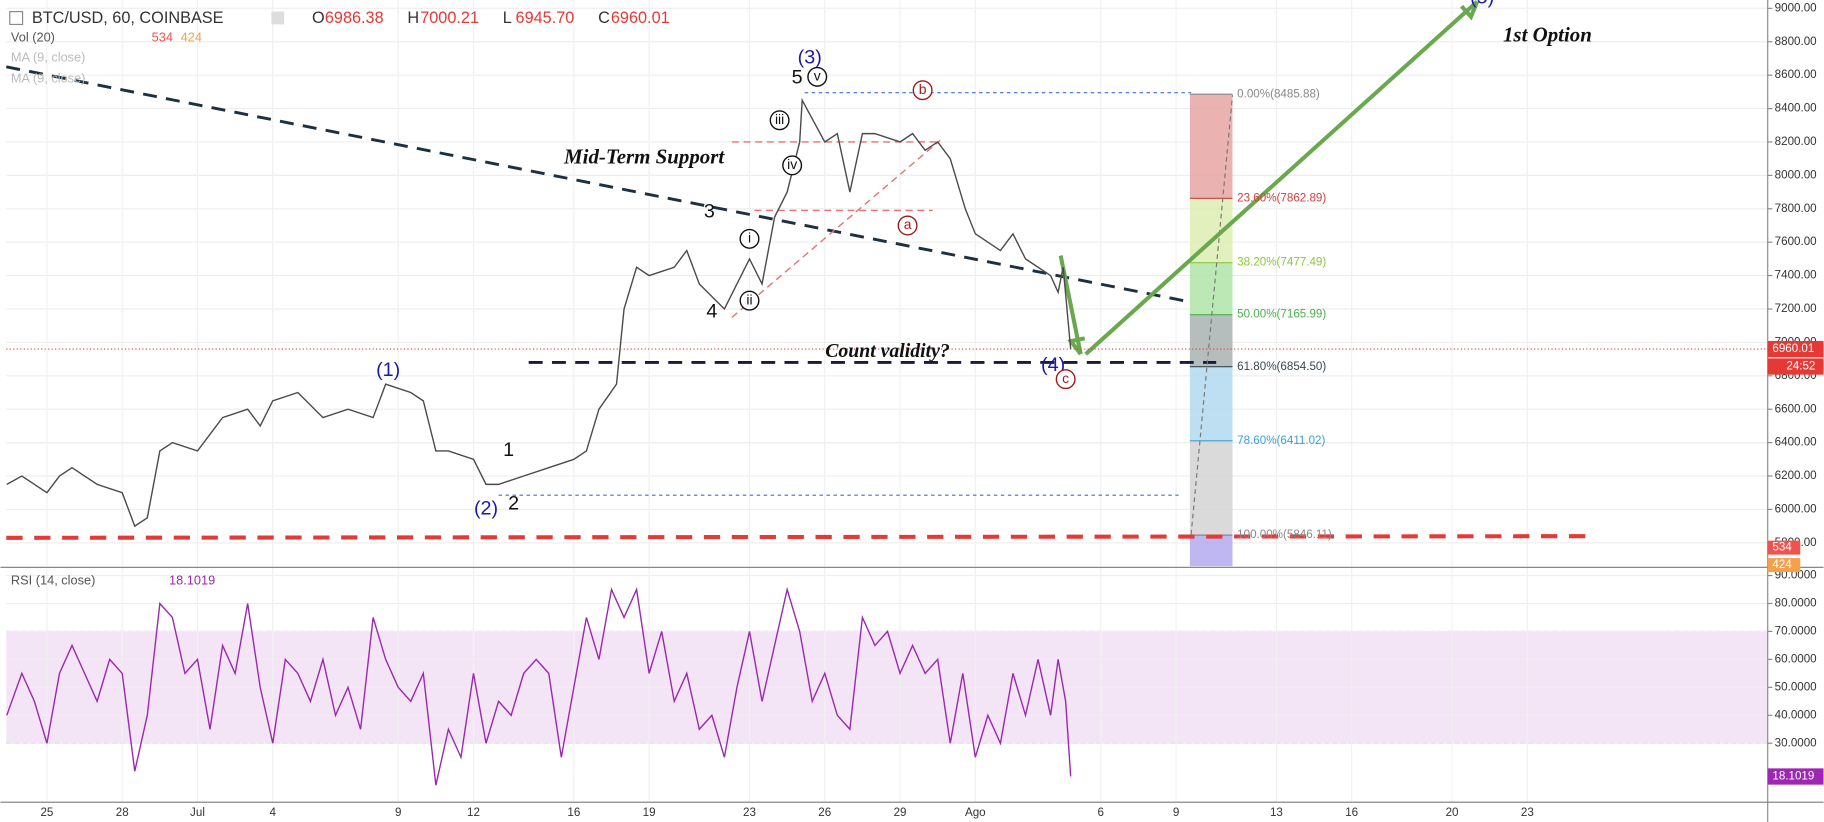 The height and width of the screenshot is (822, 1824). I want to click on rsi-value: 18.1019, so click(192, 580).